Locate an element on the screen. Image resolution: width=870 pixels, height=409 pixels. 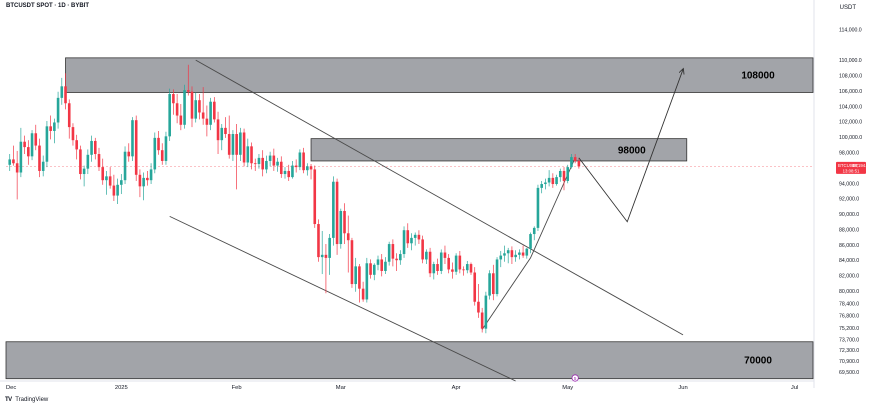
x-tick-label: 2025 is located at coordinates (121, 388).